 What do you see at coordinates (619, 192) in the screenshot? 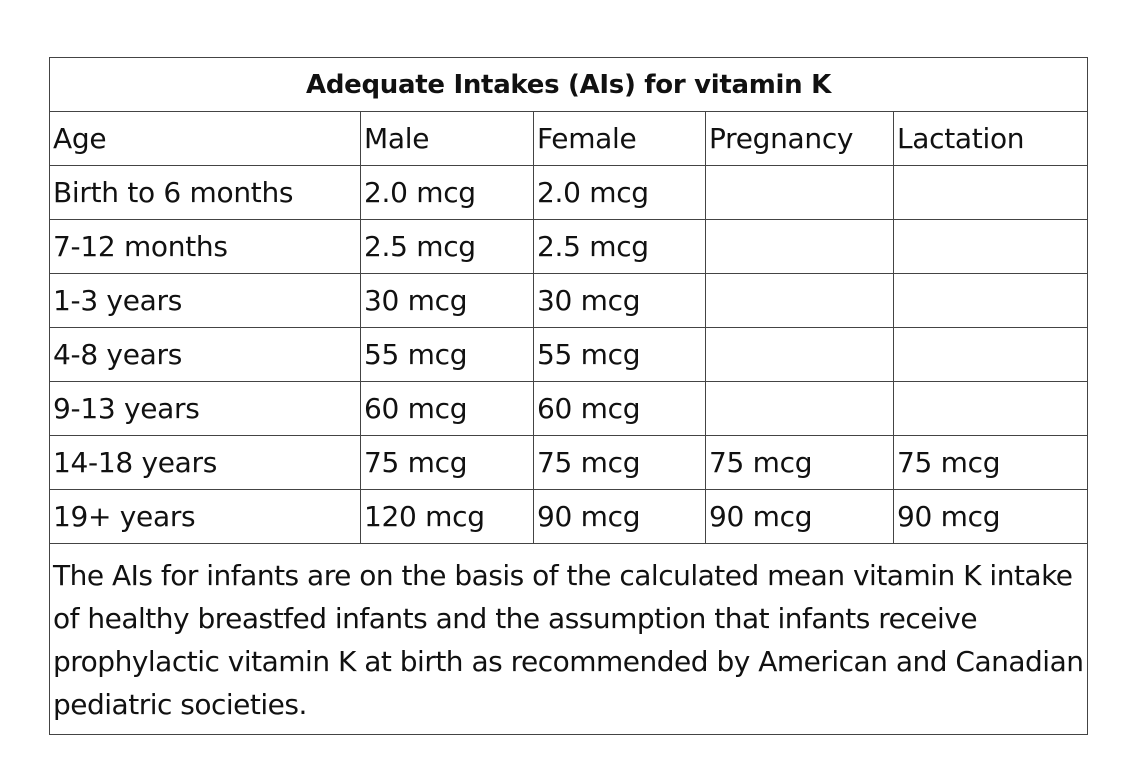
I see `cell-female: 2.0 mcg` at bounding box center [619, 192].